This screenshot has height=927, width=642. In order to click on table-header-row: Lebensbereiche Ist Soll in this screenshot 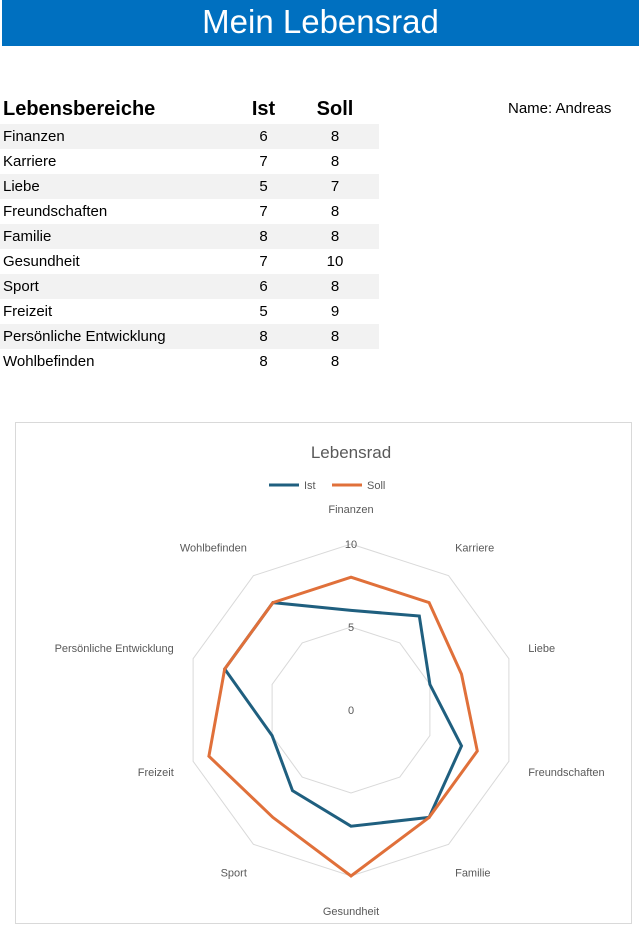, I will do `click(189, 109)`.